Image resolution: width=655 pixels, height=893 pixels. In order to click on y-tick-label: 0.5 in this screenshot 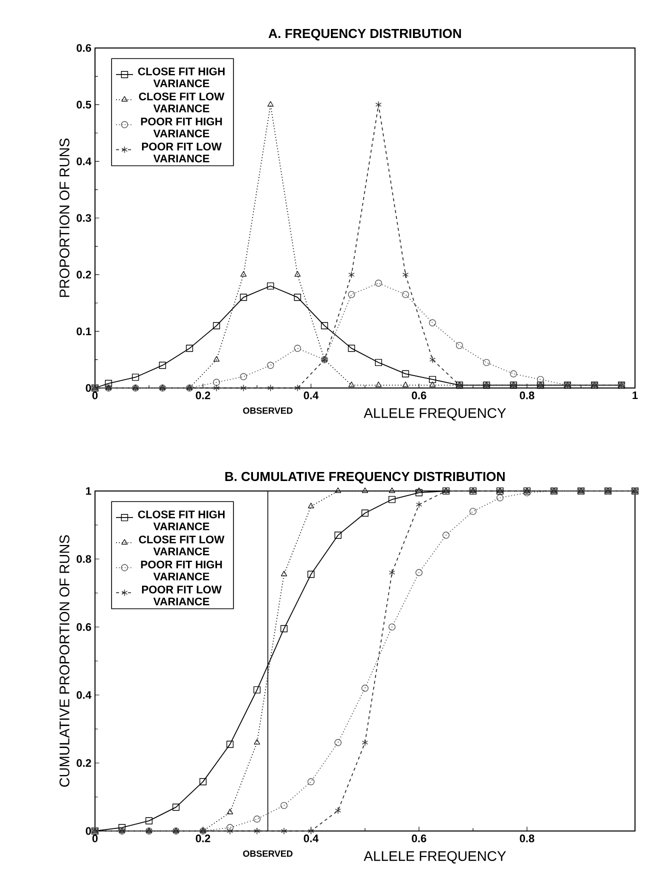, I will do `click(84, 104)`.